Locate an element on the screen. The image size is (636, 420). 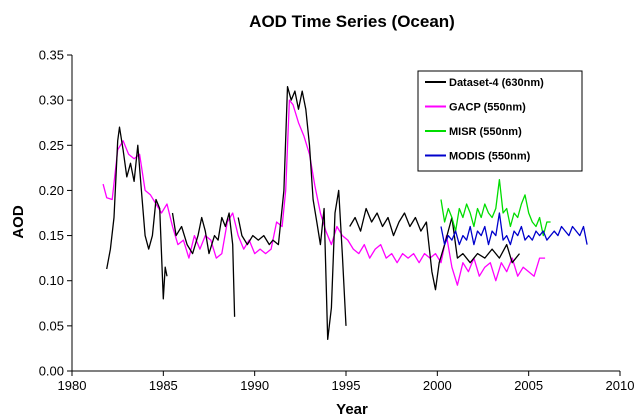
legend-label: Dataset-4 (630nm) is located at coordinates (496, 83).